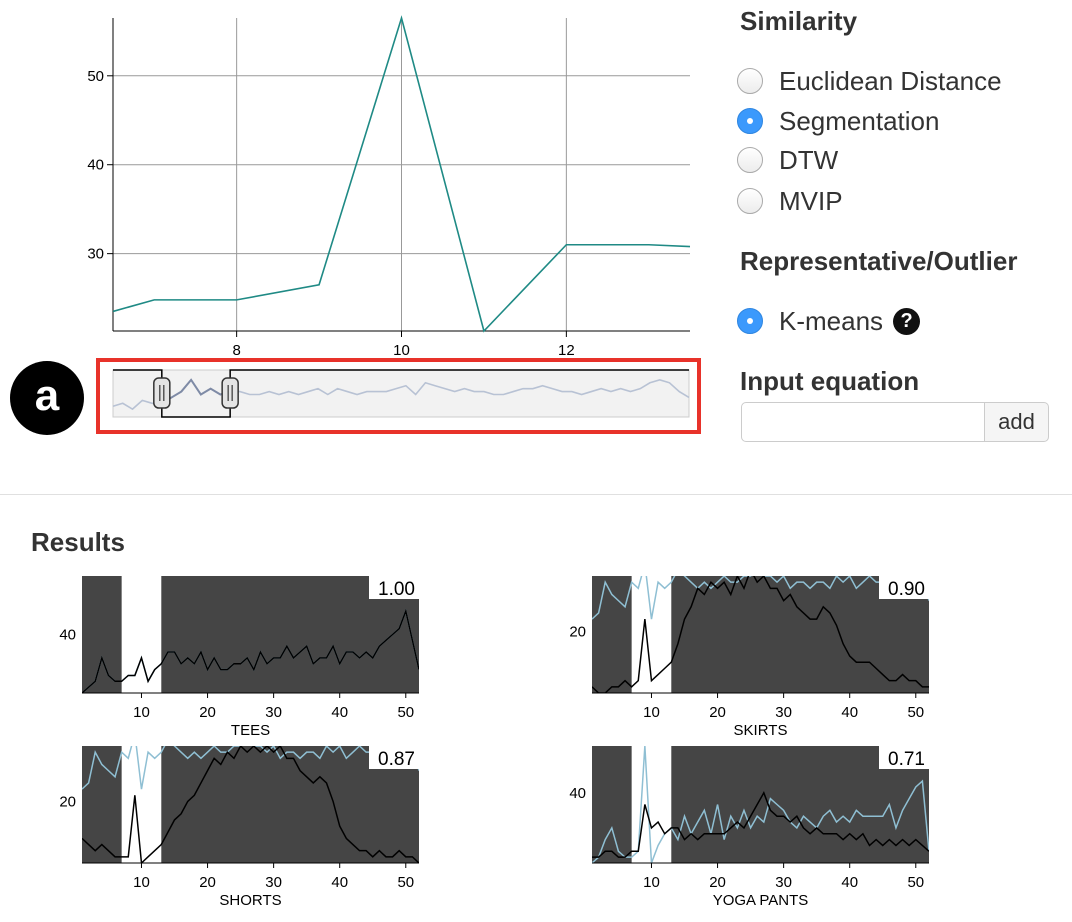  What do you see at coordinates (236, 350) in the screenshot?
I see `x-tick-label: 8` at bounding box center [236, 350].